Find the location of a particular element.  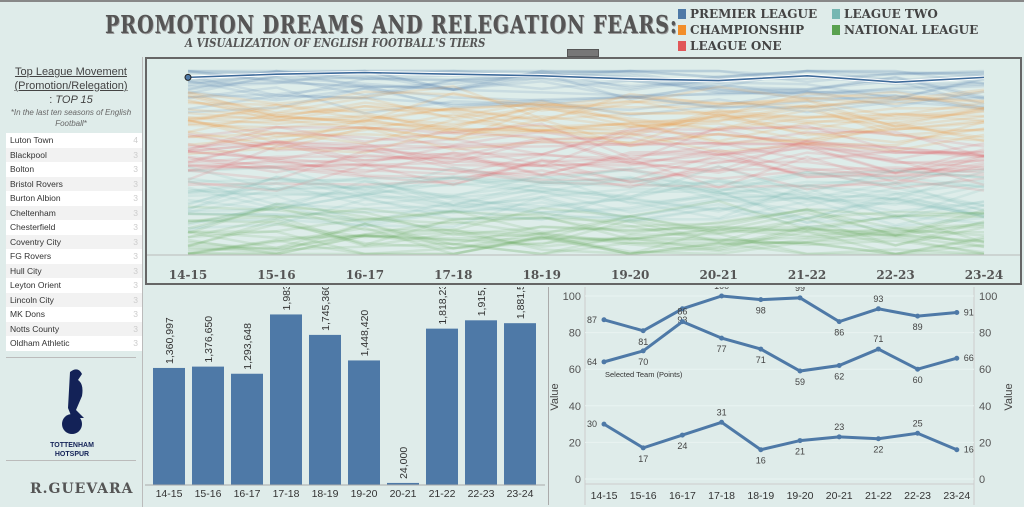

team-list-item: Hull City 3 is located at coordinates (74, 270).